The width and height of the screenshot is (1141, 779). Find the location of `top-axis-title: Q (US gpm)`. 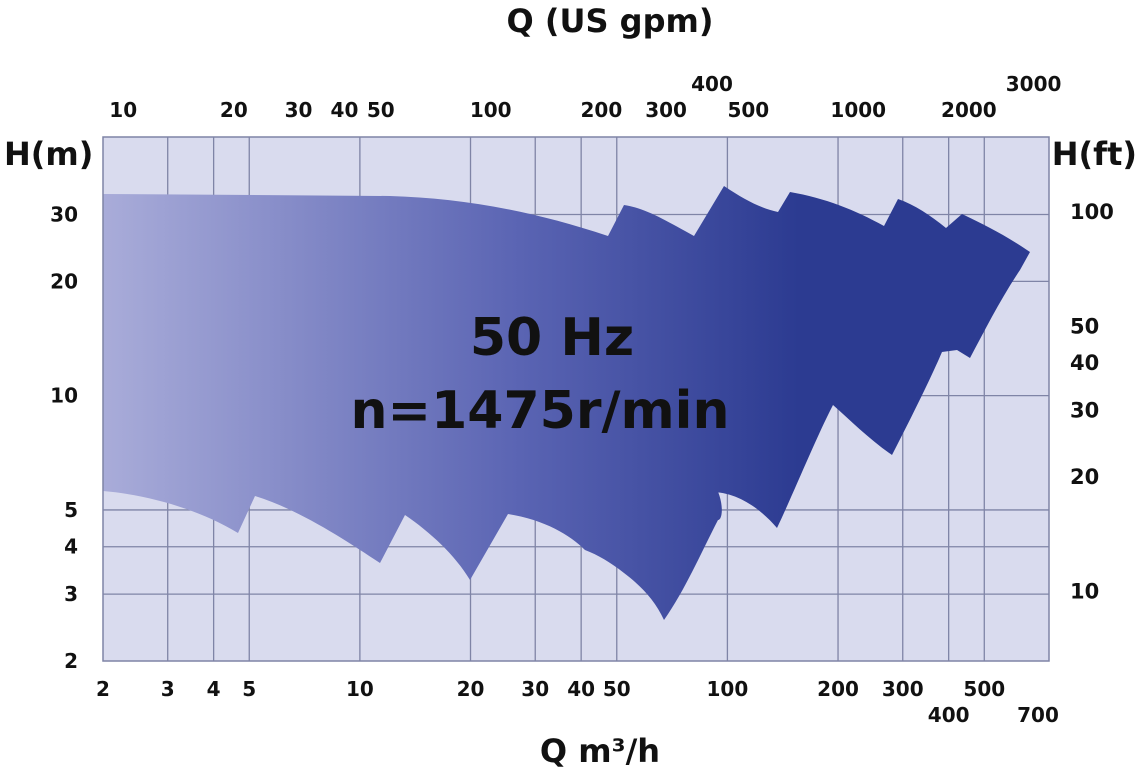

top-axis-title: Q (US gpm) is located at coordinates (610, 21).